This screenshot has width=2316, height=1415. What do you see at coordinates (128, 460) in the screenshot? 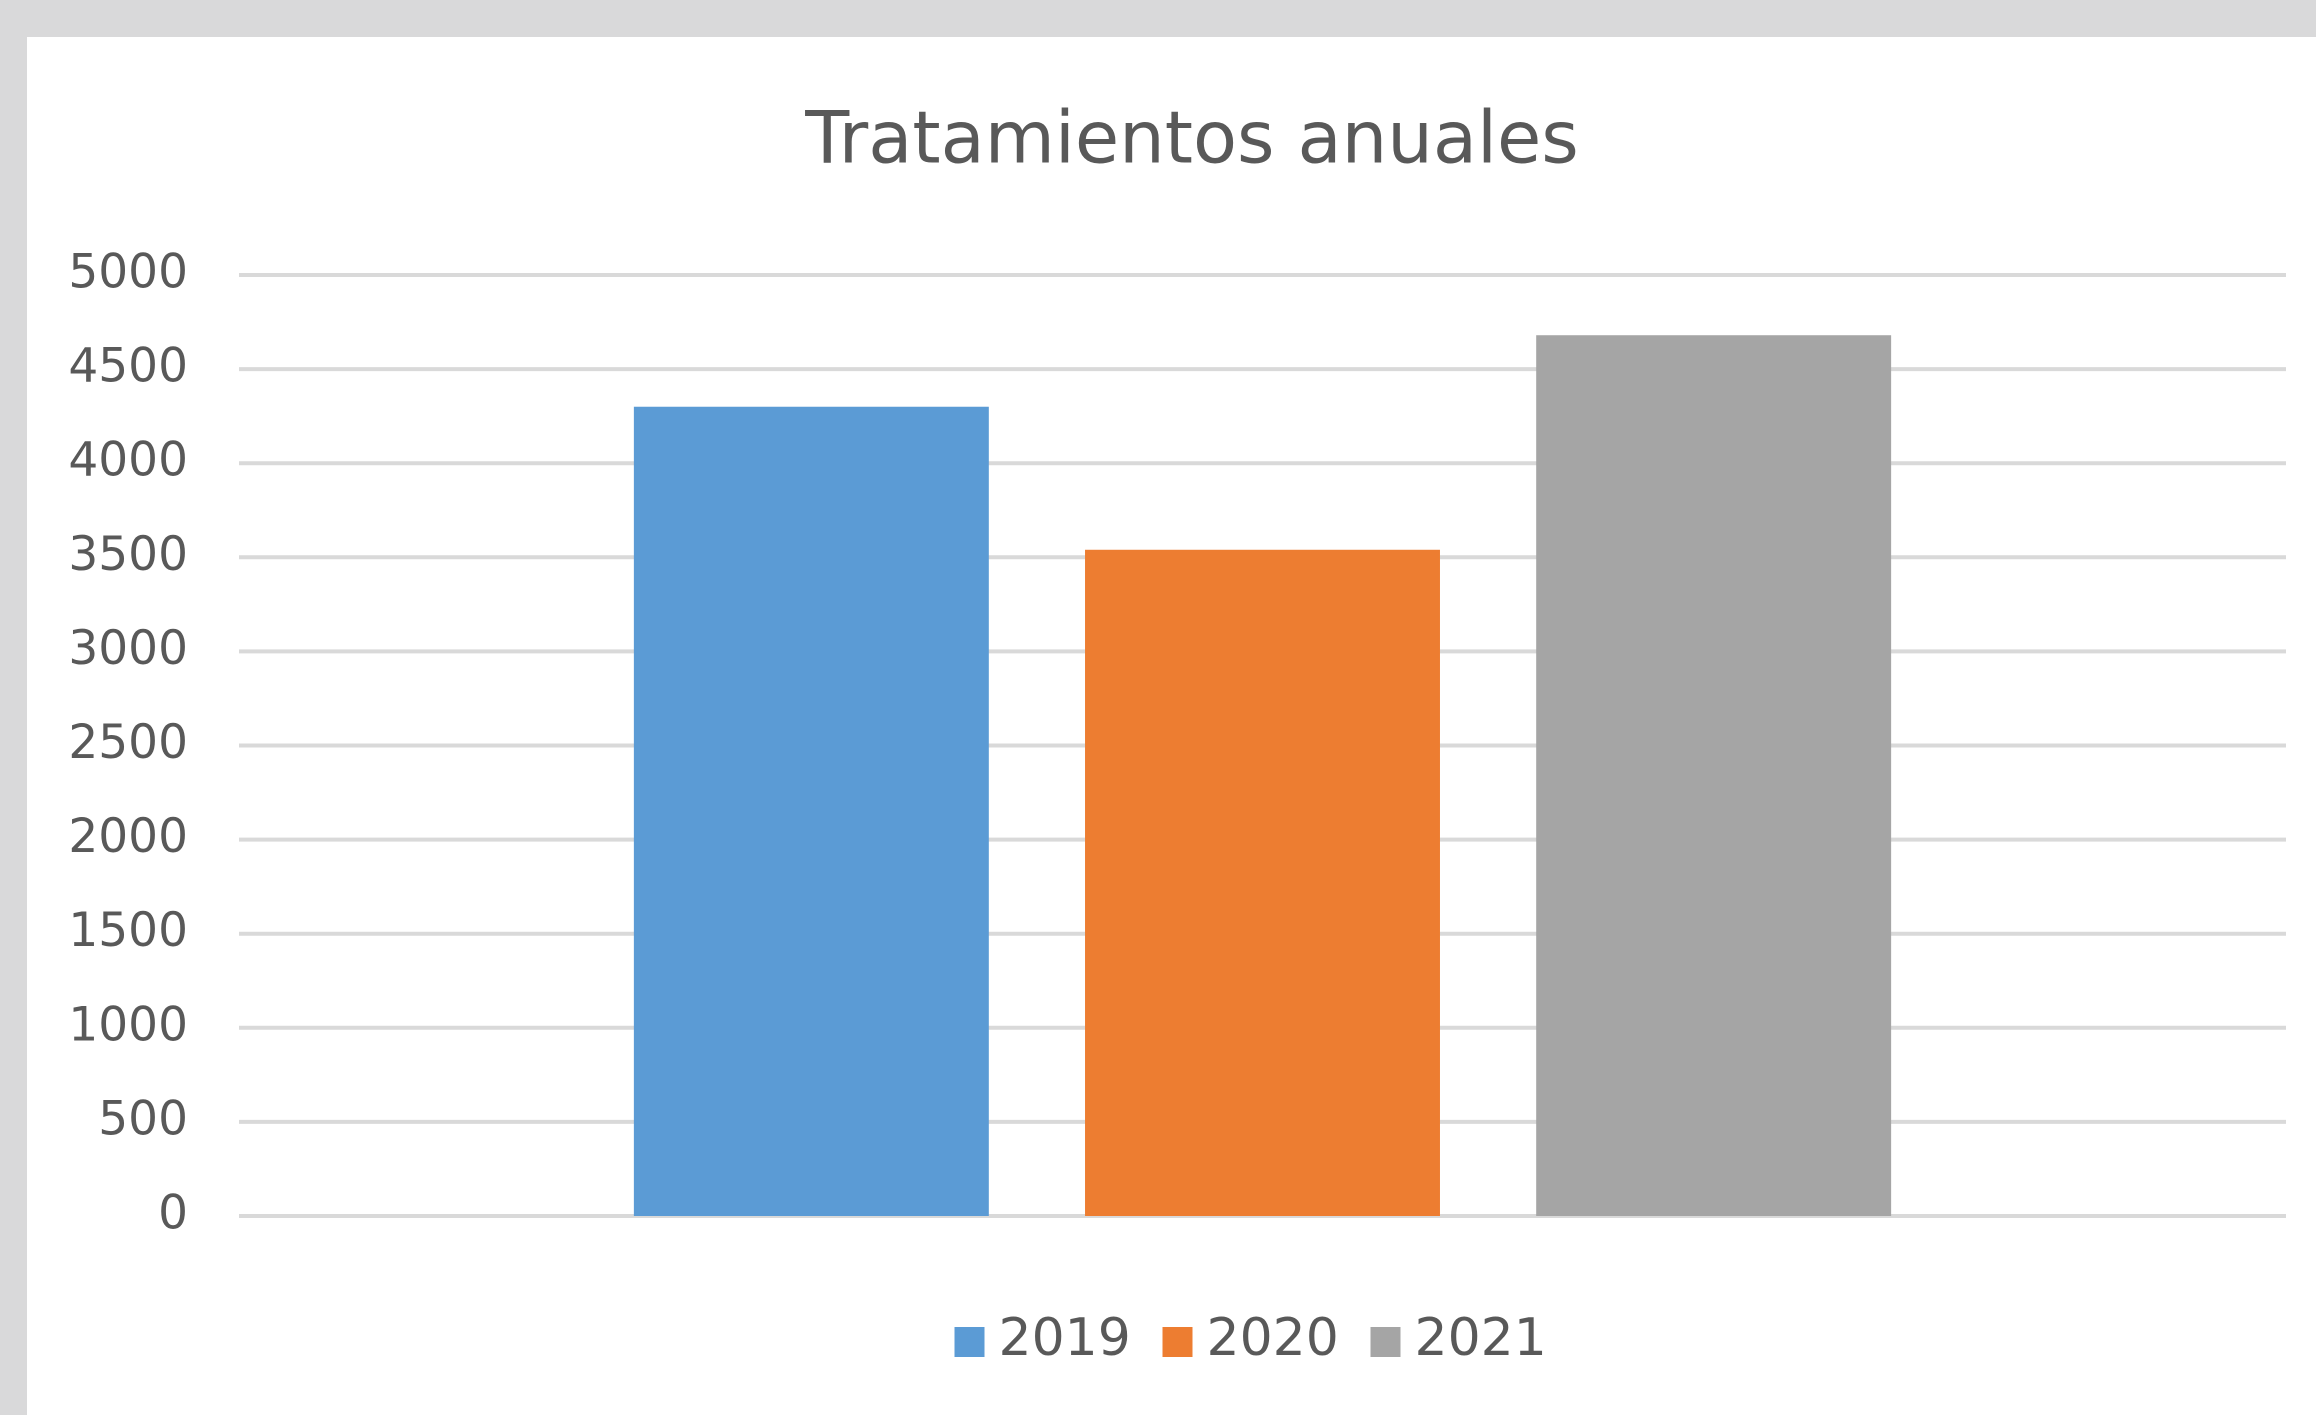
I see `y-tick-label: 4000` at bounding box center [128, 460].